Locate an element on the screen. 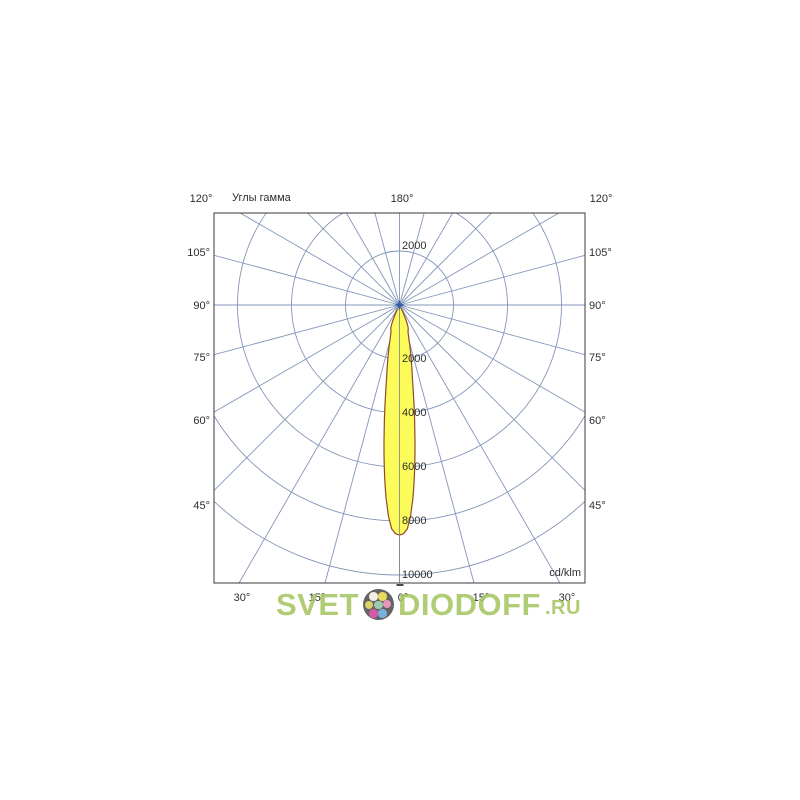  radial-tick-label: 6000 is located at coordinates (414, 467).